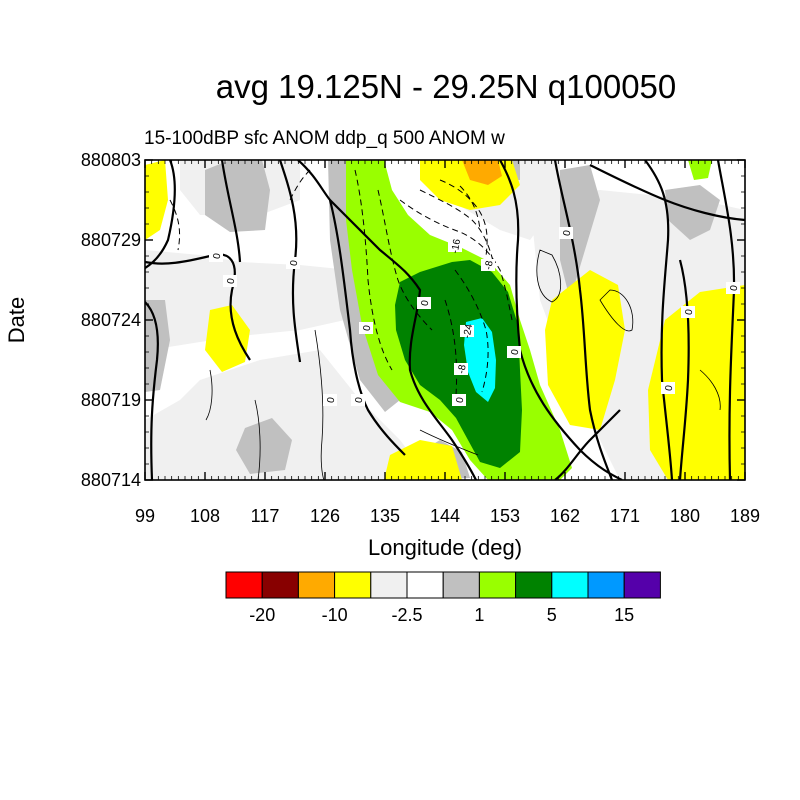  What do you see at coordinates (335, 615) in the screenshot?
I see `colorbar-label: -10` at bounding box center [335, 615].